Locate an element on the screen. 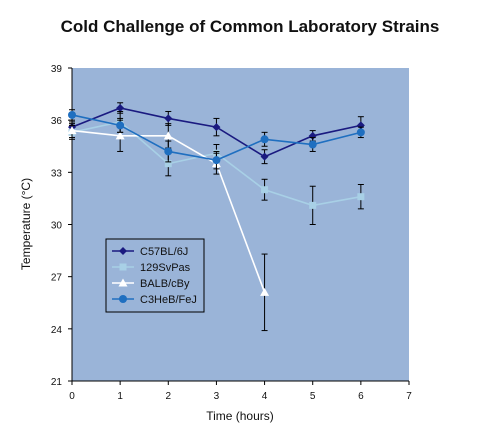  x-tick-label: 3 is located at coordinates (217, 396).